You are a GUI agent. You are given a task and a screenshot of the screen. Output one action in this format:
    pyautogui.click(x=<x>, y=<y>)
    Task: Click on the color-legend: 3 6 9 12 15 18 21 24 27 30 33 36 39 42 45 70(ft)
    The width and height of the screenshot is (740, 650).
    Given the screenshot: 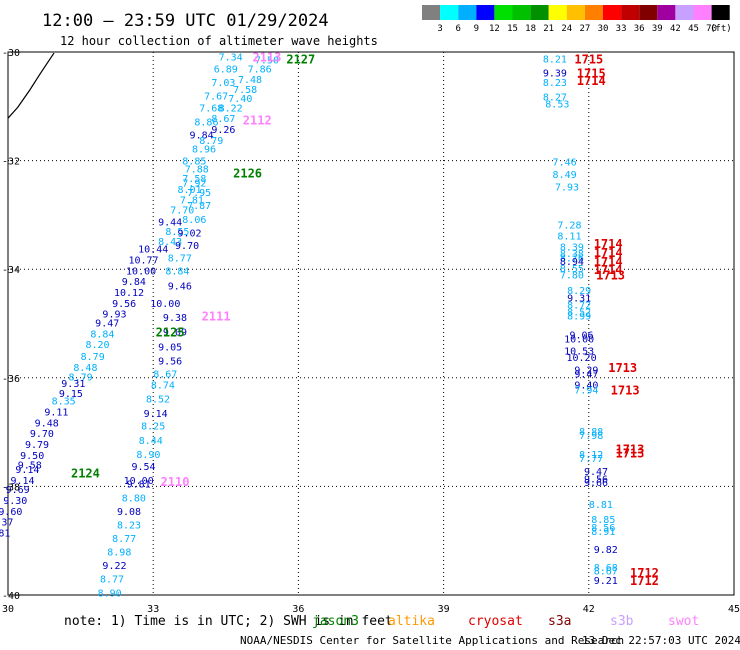 What is the action you would take?
    pyautogui.click(x=577, y=19)
    